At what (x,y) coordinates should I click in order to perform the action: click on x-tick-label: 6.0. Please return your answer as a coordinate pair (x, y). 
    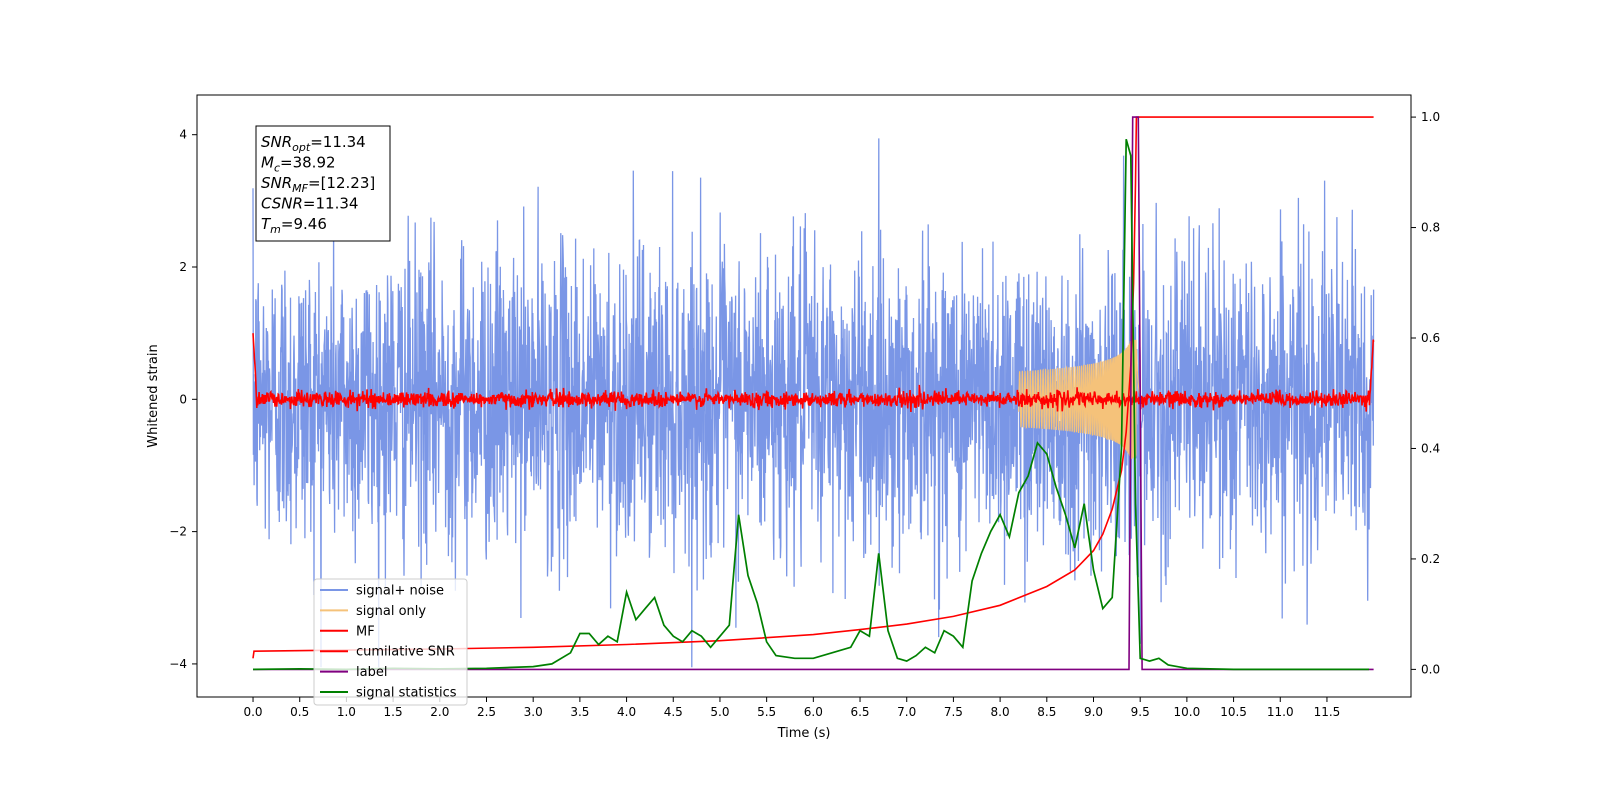
    Looking at the image, I should click on (813, 712).